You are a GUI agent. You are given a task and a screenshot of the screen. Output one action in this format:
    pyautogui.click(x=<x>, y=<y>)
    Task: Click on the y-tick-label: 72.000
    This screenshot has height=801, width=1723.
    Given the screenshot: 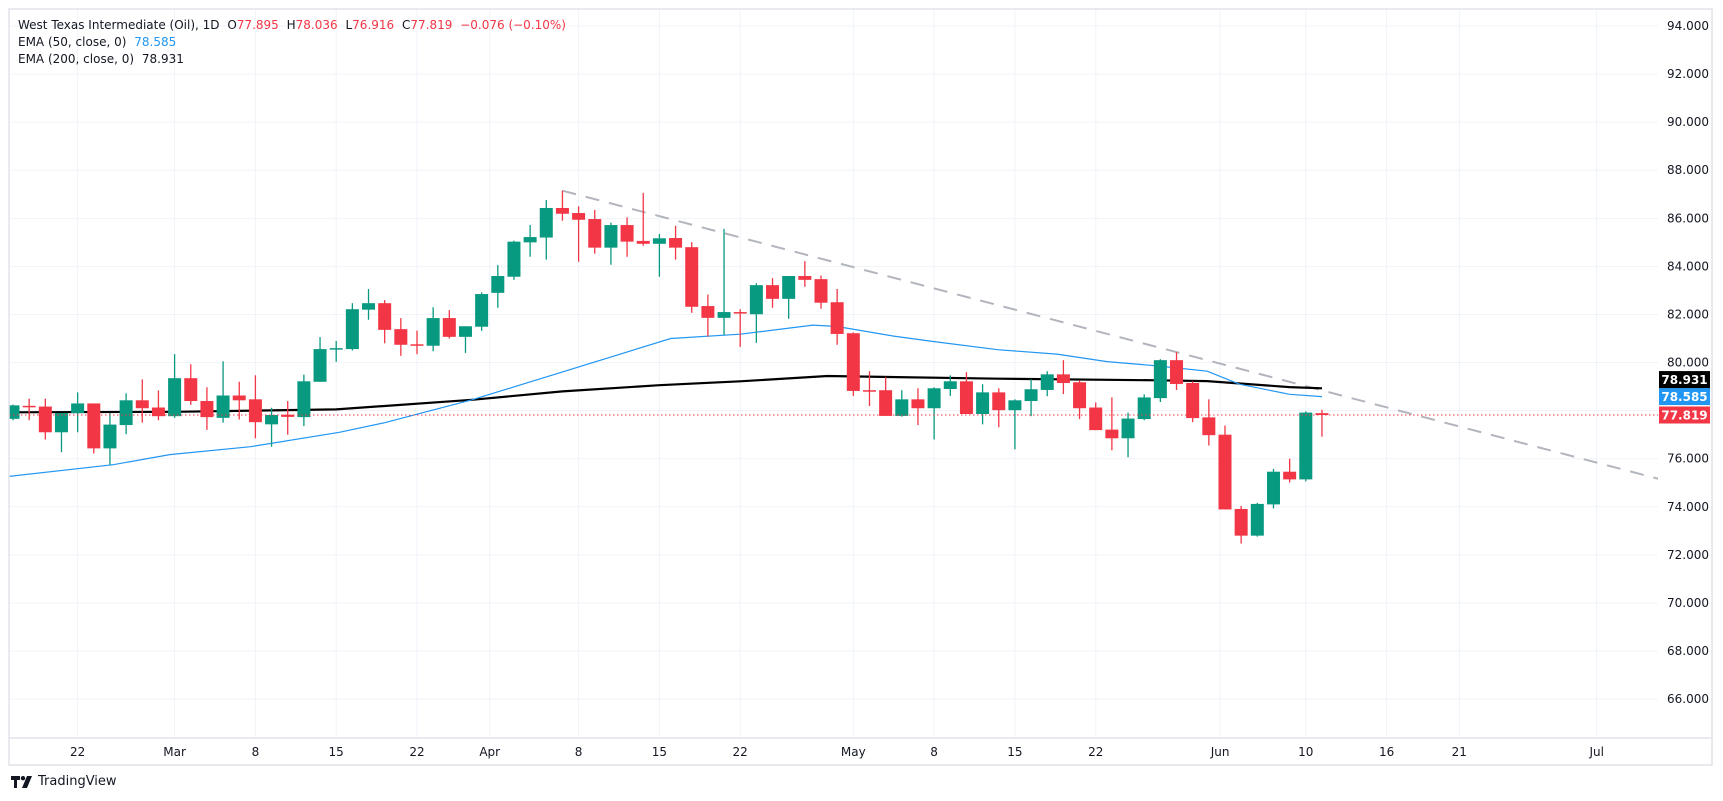 What is the action you would take?
    pyautogui.click(x=1688, y=555)
    